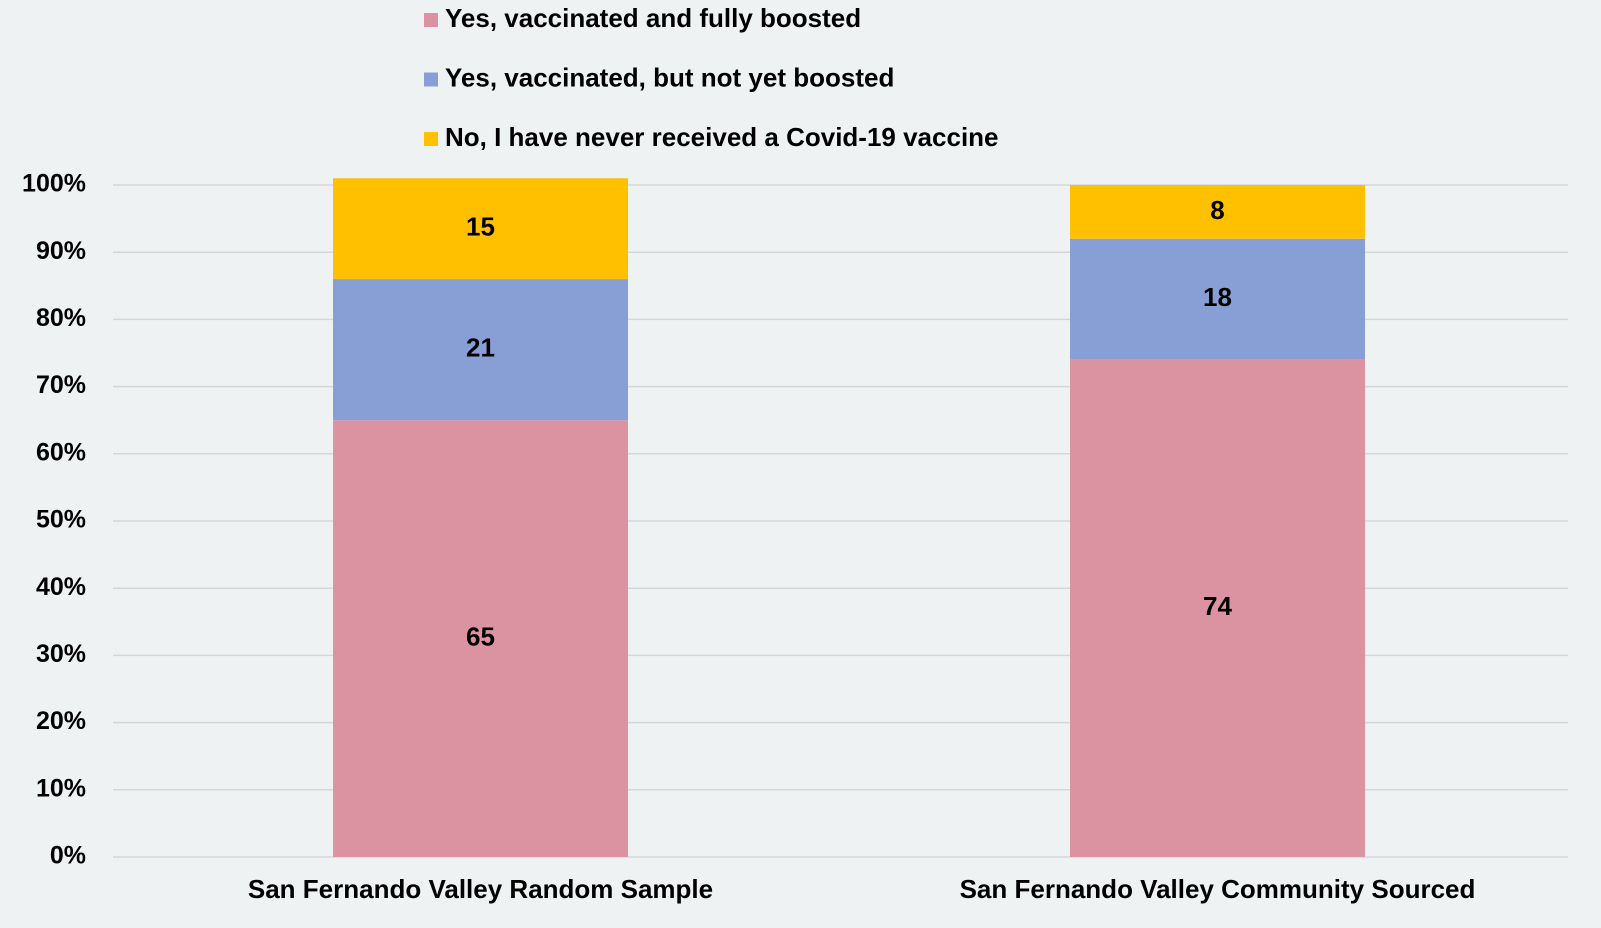 Image resolution: width=1601 pixels, height=928 pixels. What do you see at coordinates (68, 856) in the screenshot?
I see `y-tick-label: 0%` at bounding box center [68, 856].